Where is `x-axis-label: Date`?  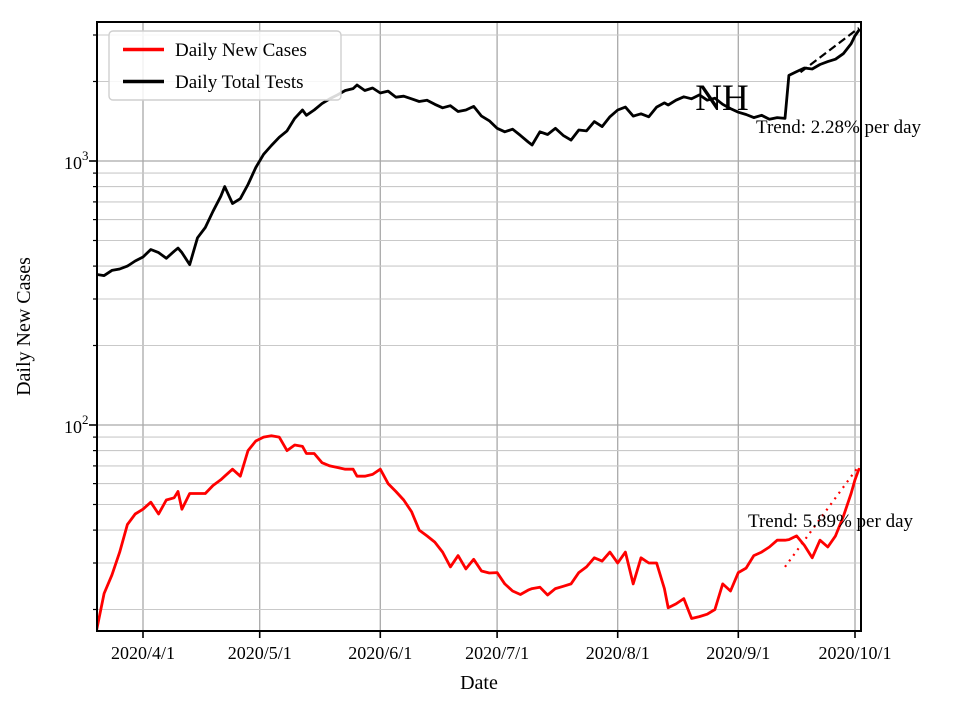 x-axis-label: Date is located at coordinates (479, 683).